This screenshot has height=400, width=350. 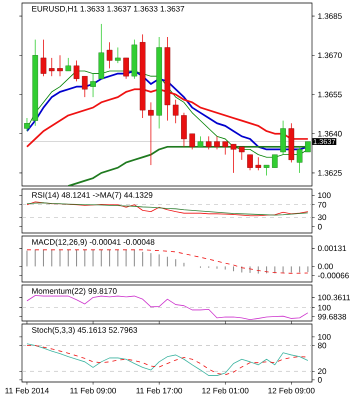 I want to click on y-tick-label: 99.6838, so click(x=332, y=317).